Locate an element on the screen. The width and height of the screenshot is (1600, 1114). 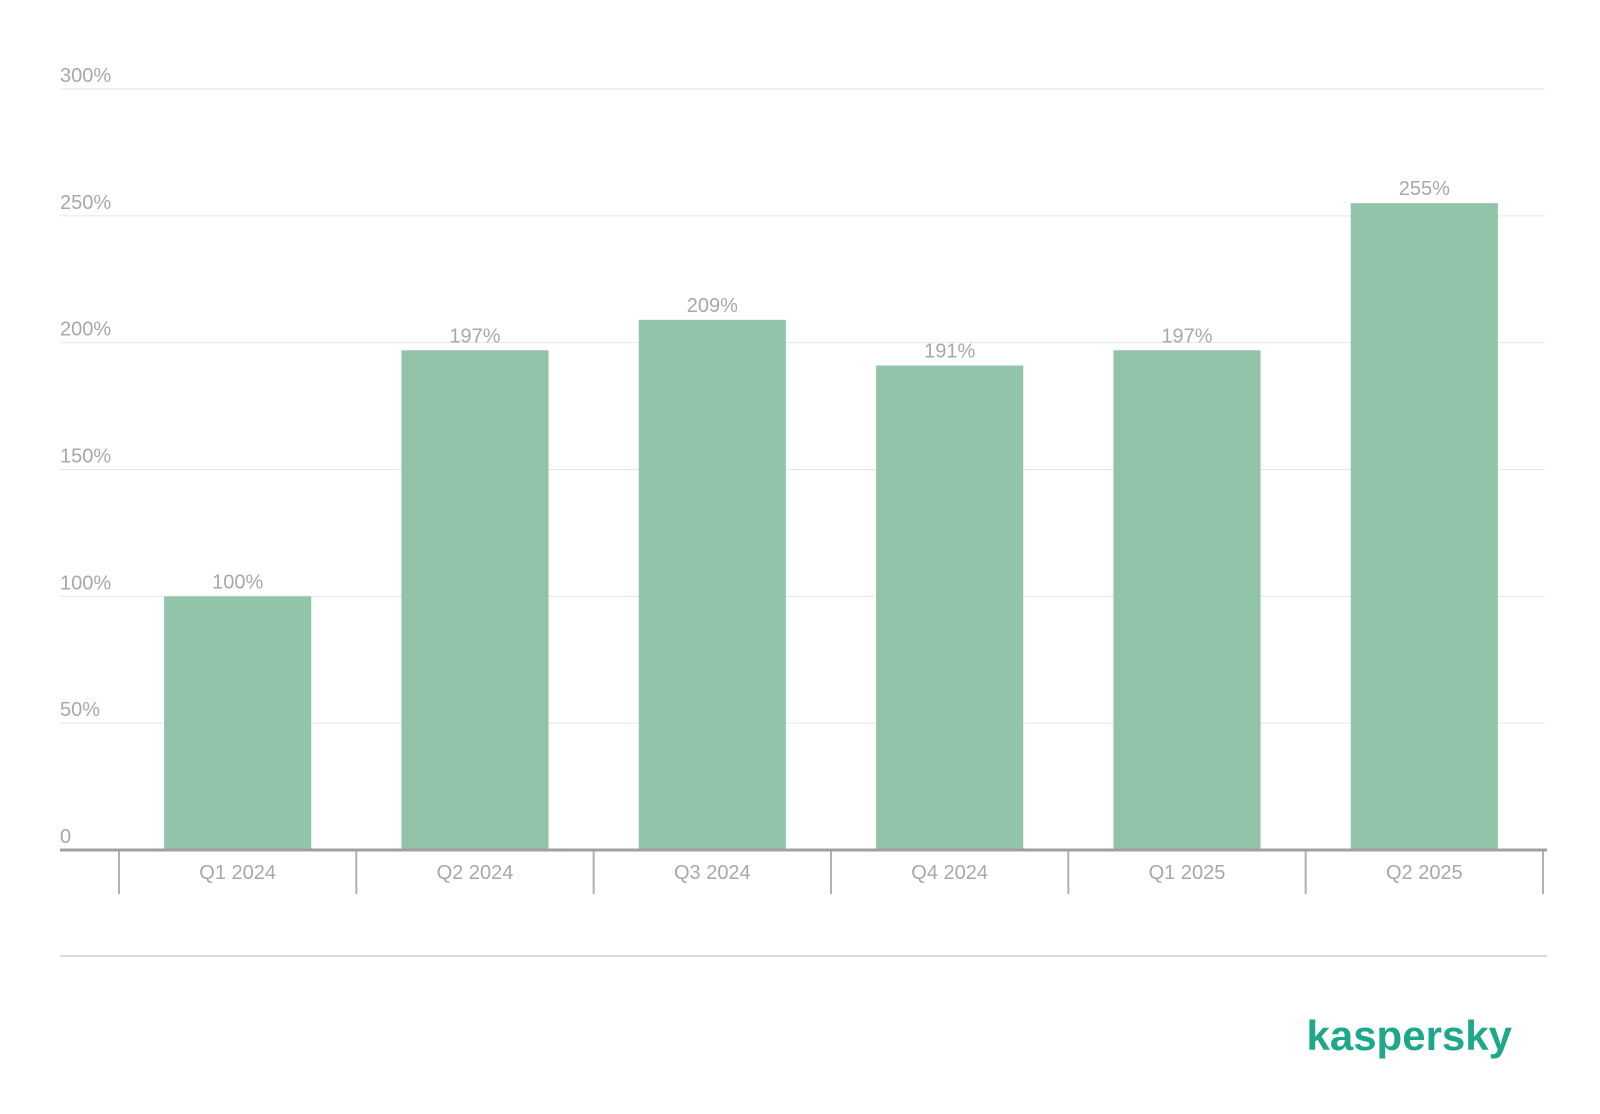
value-label: 209% is located at coordinates (712, 306).